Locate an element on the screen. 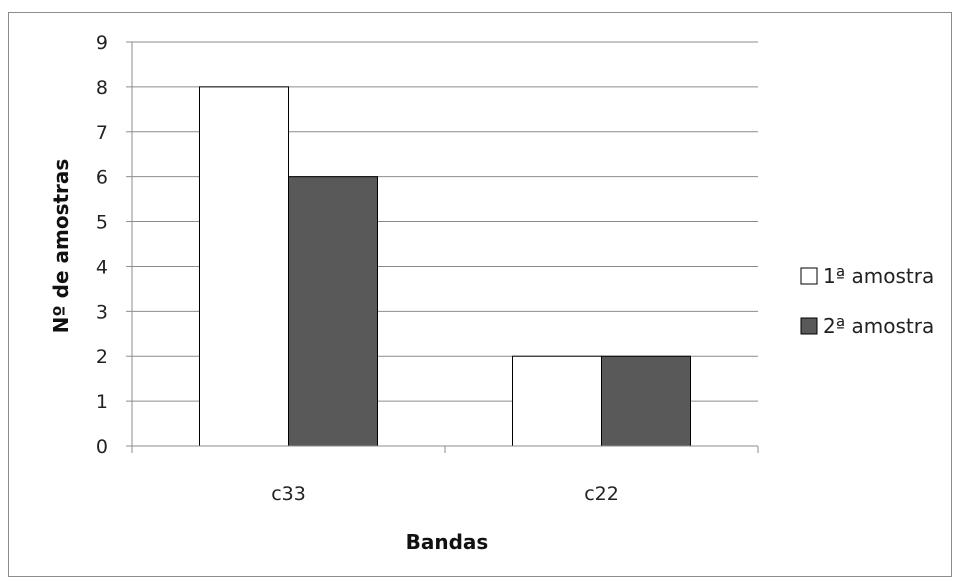  y-tick-label: 4 is located at coordinates (102, 267).